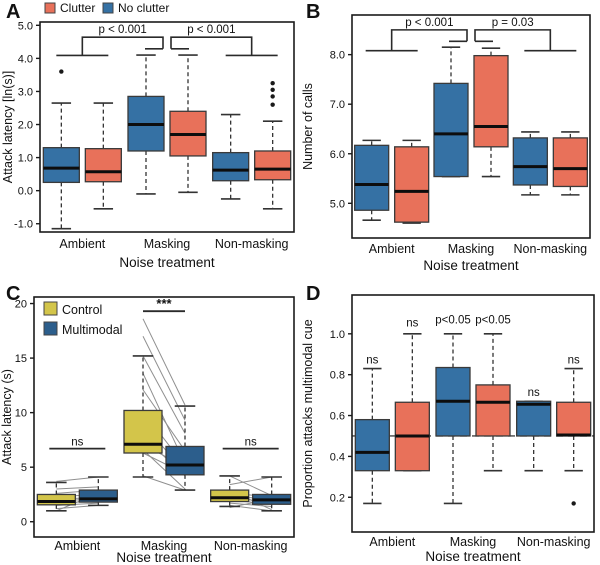 The height and width of the screenshot is (565, 600). I want to click on y-tick-label: 8.0, so click(337, 56).